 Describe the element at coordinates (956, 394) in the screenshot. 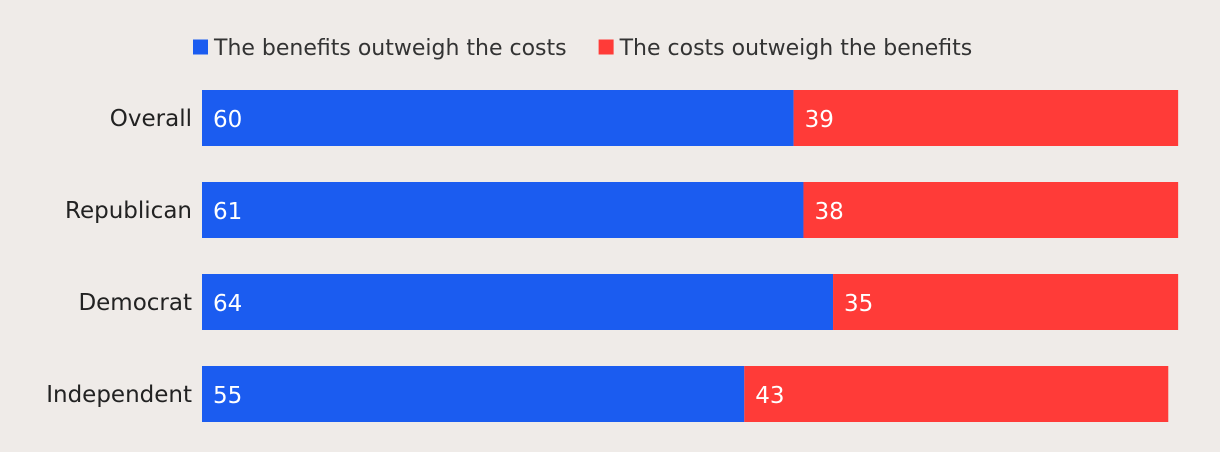

I see `bar-segment-independent-costs` at that location.